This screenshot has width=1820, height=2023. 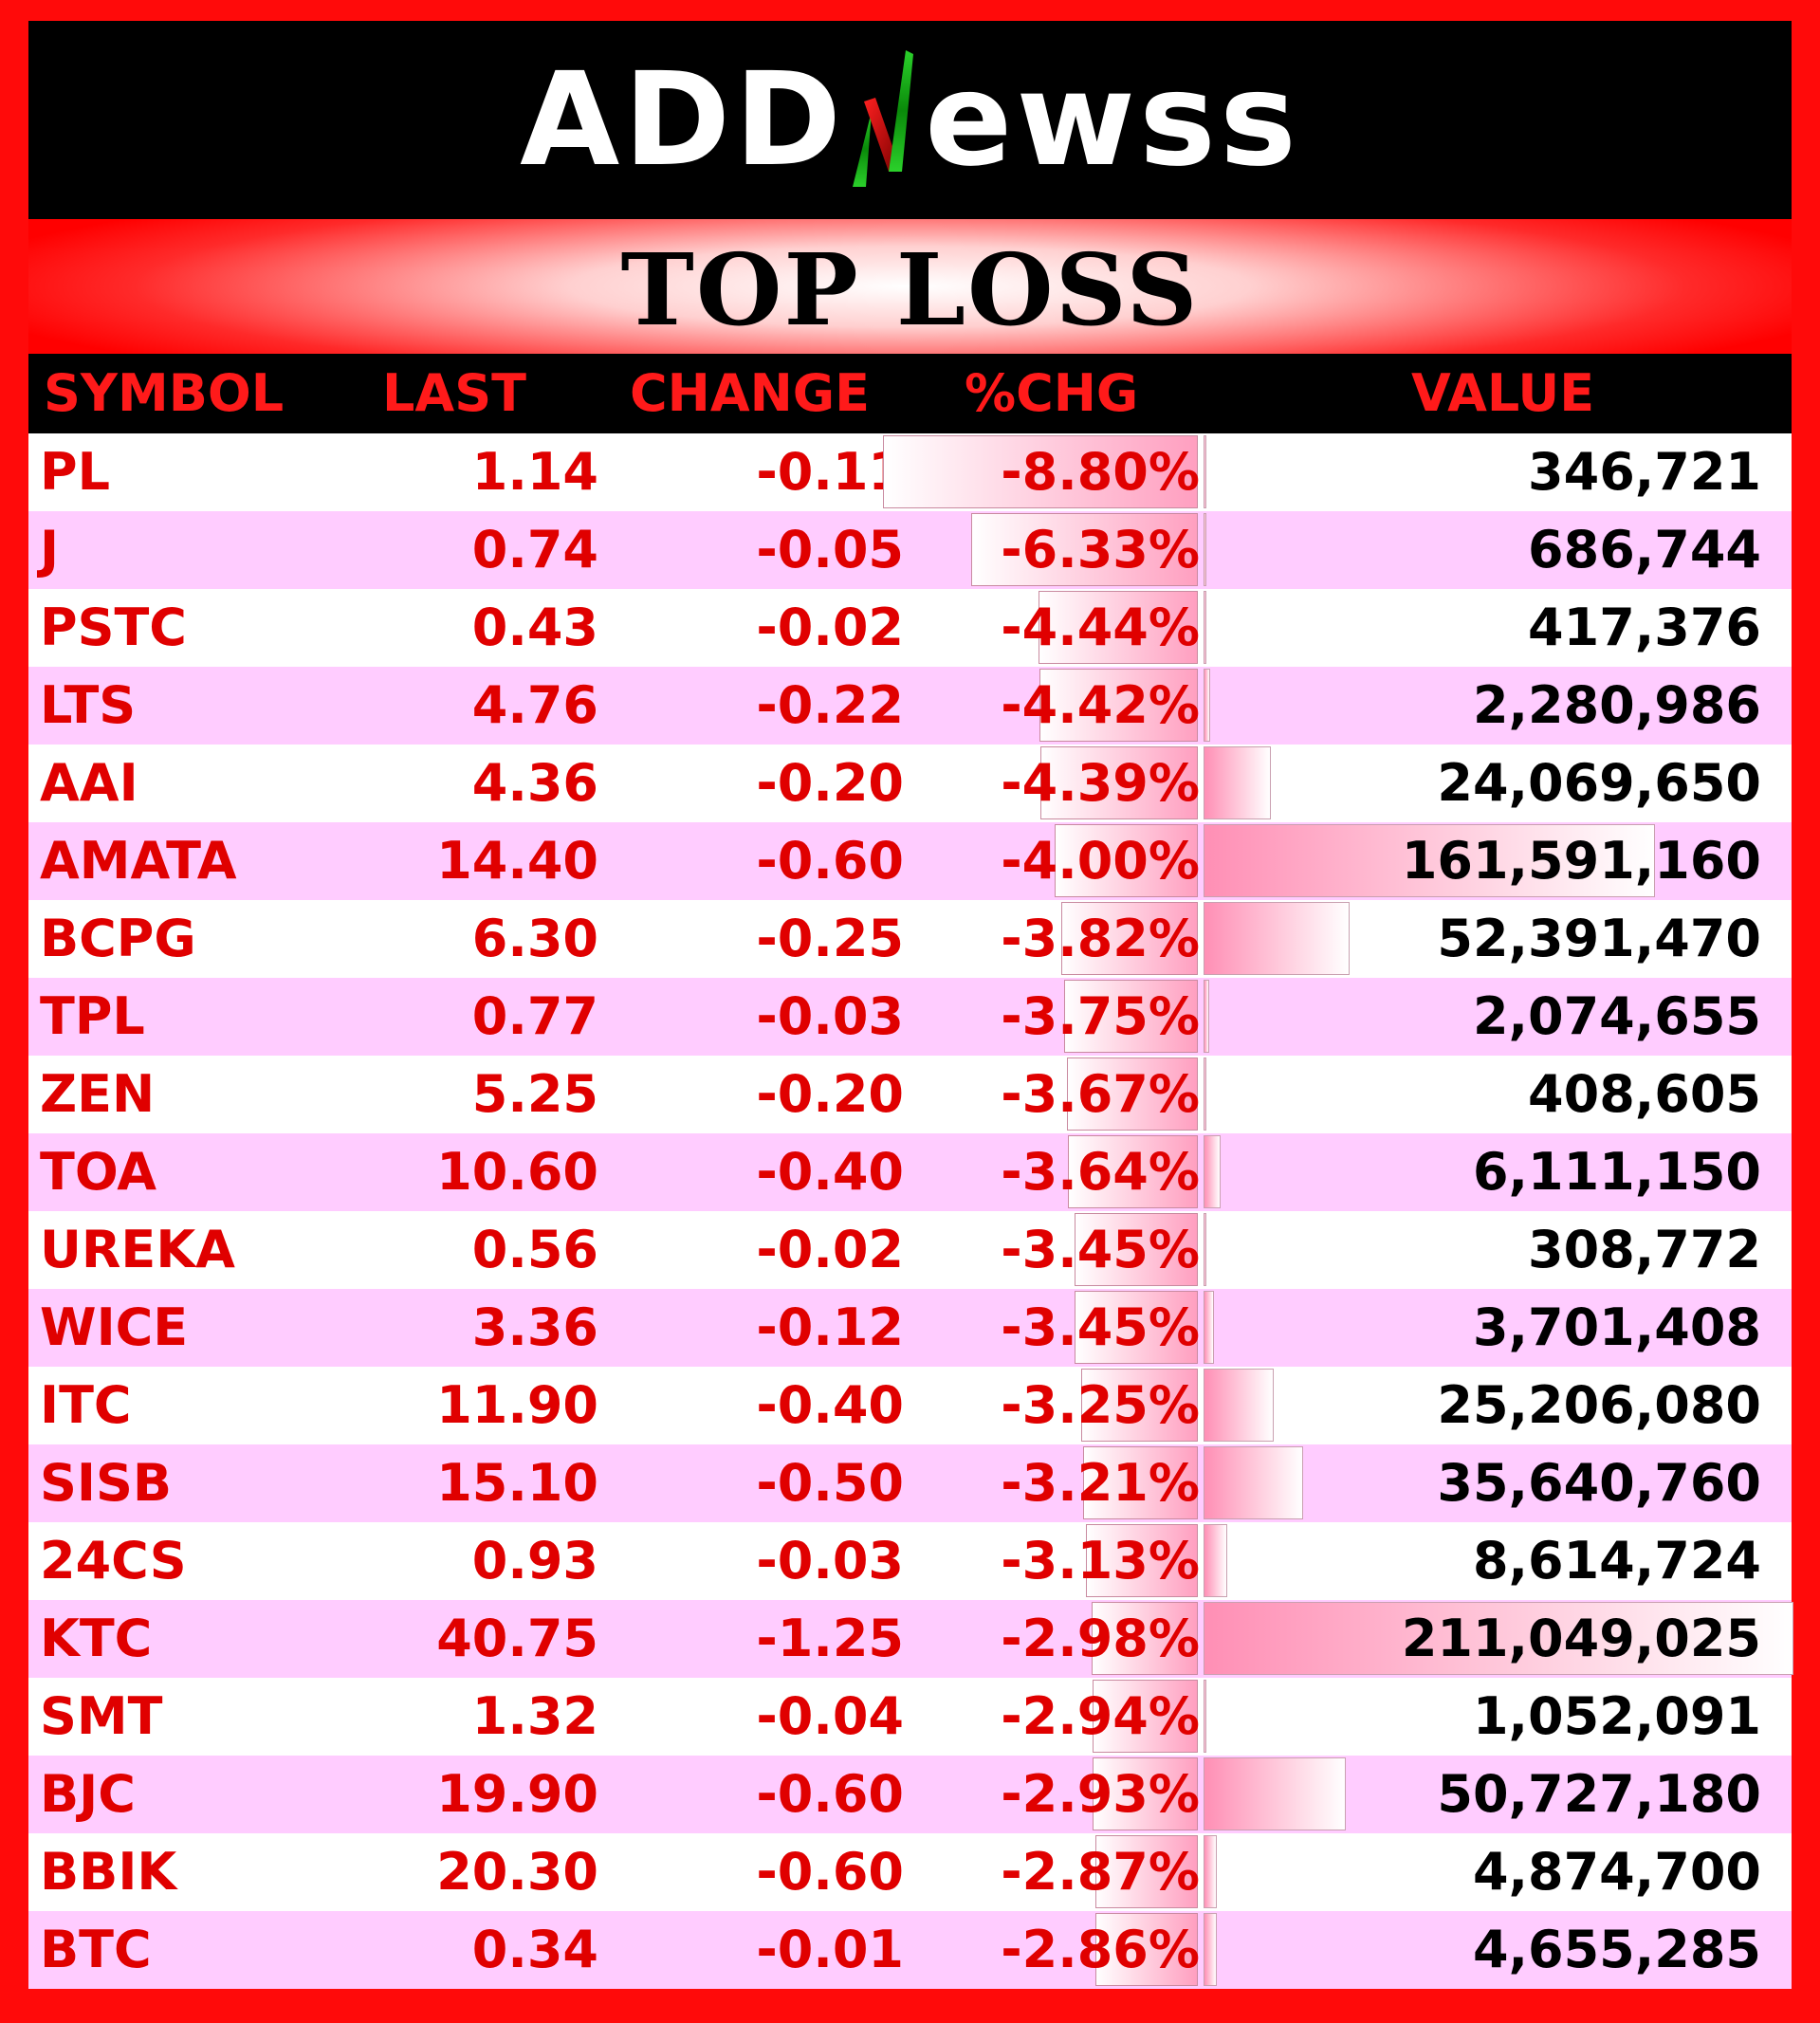 What do you see at coordinates (830, 1638) in the screenshot?
I see `cell-change: -1.25` at bounding box center [830, 1638].